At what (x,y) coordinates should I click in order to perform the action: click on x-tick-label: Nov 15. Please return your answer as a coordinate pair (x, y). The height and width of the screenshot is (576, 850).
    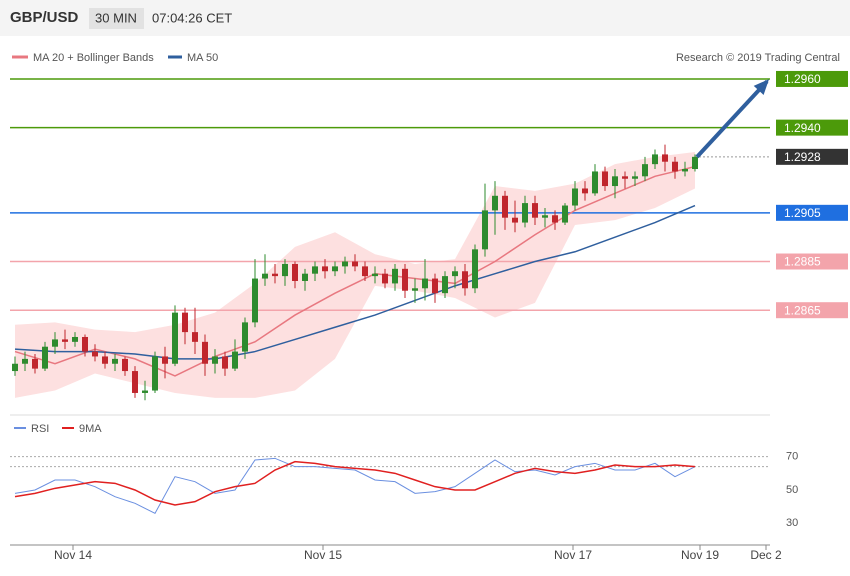
    Looking at the image, I should click on (323, 555).